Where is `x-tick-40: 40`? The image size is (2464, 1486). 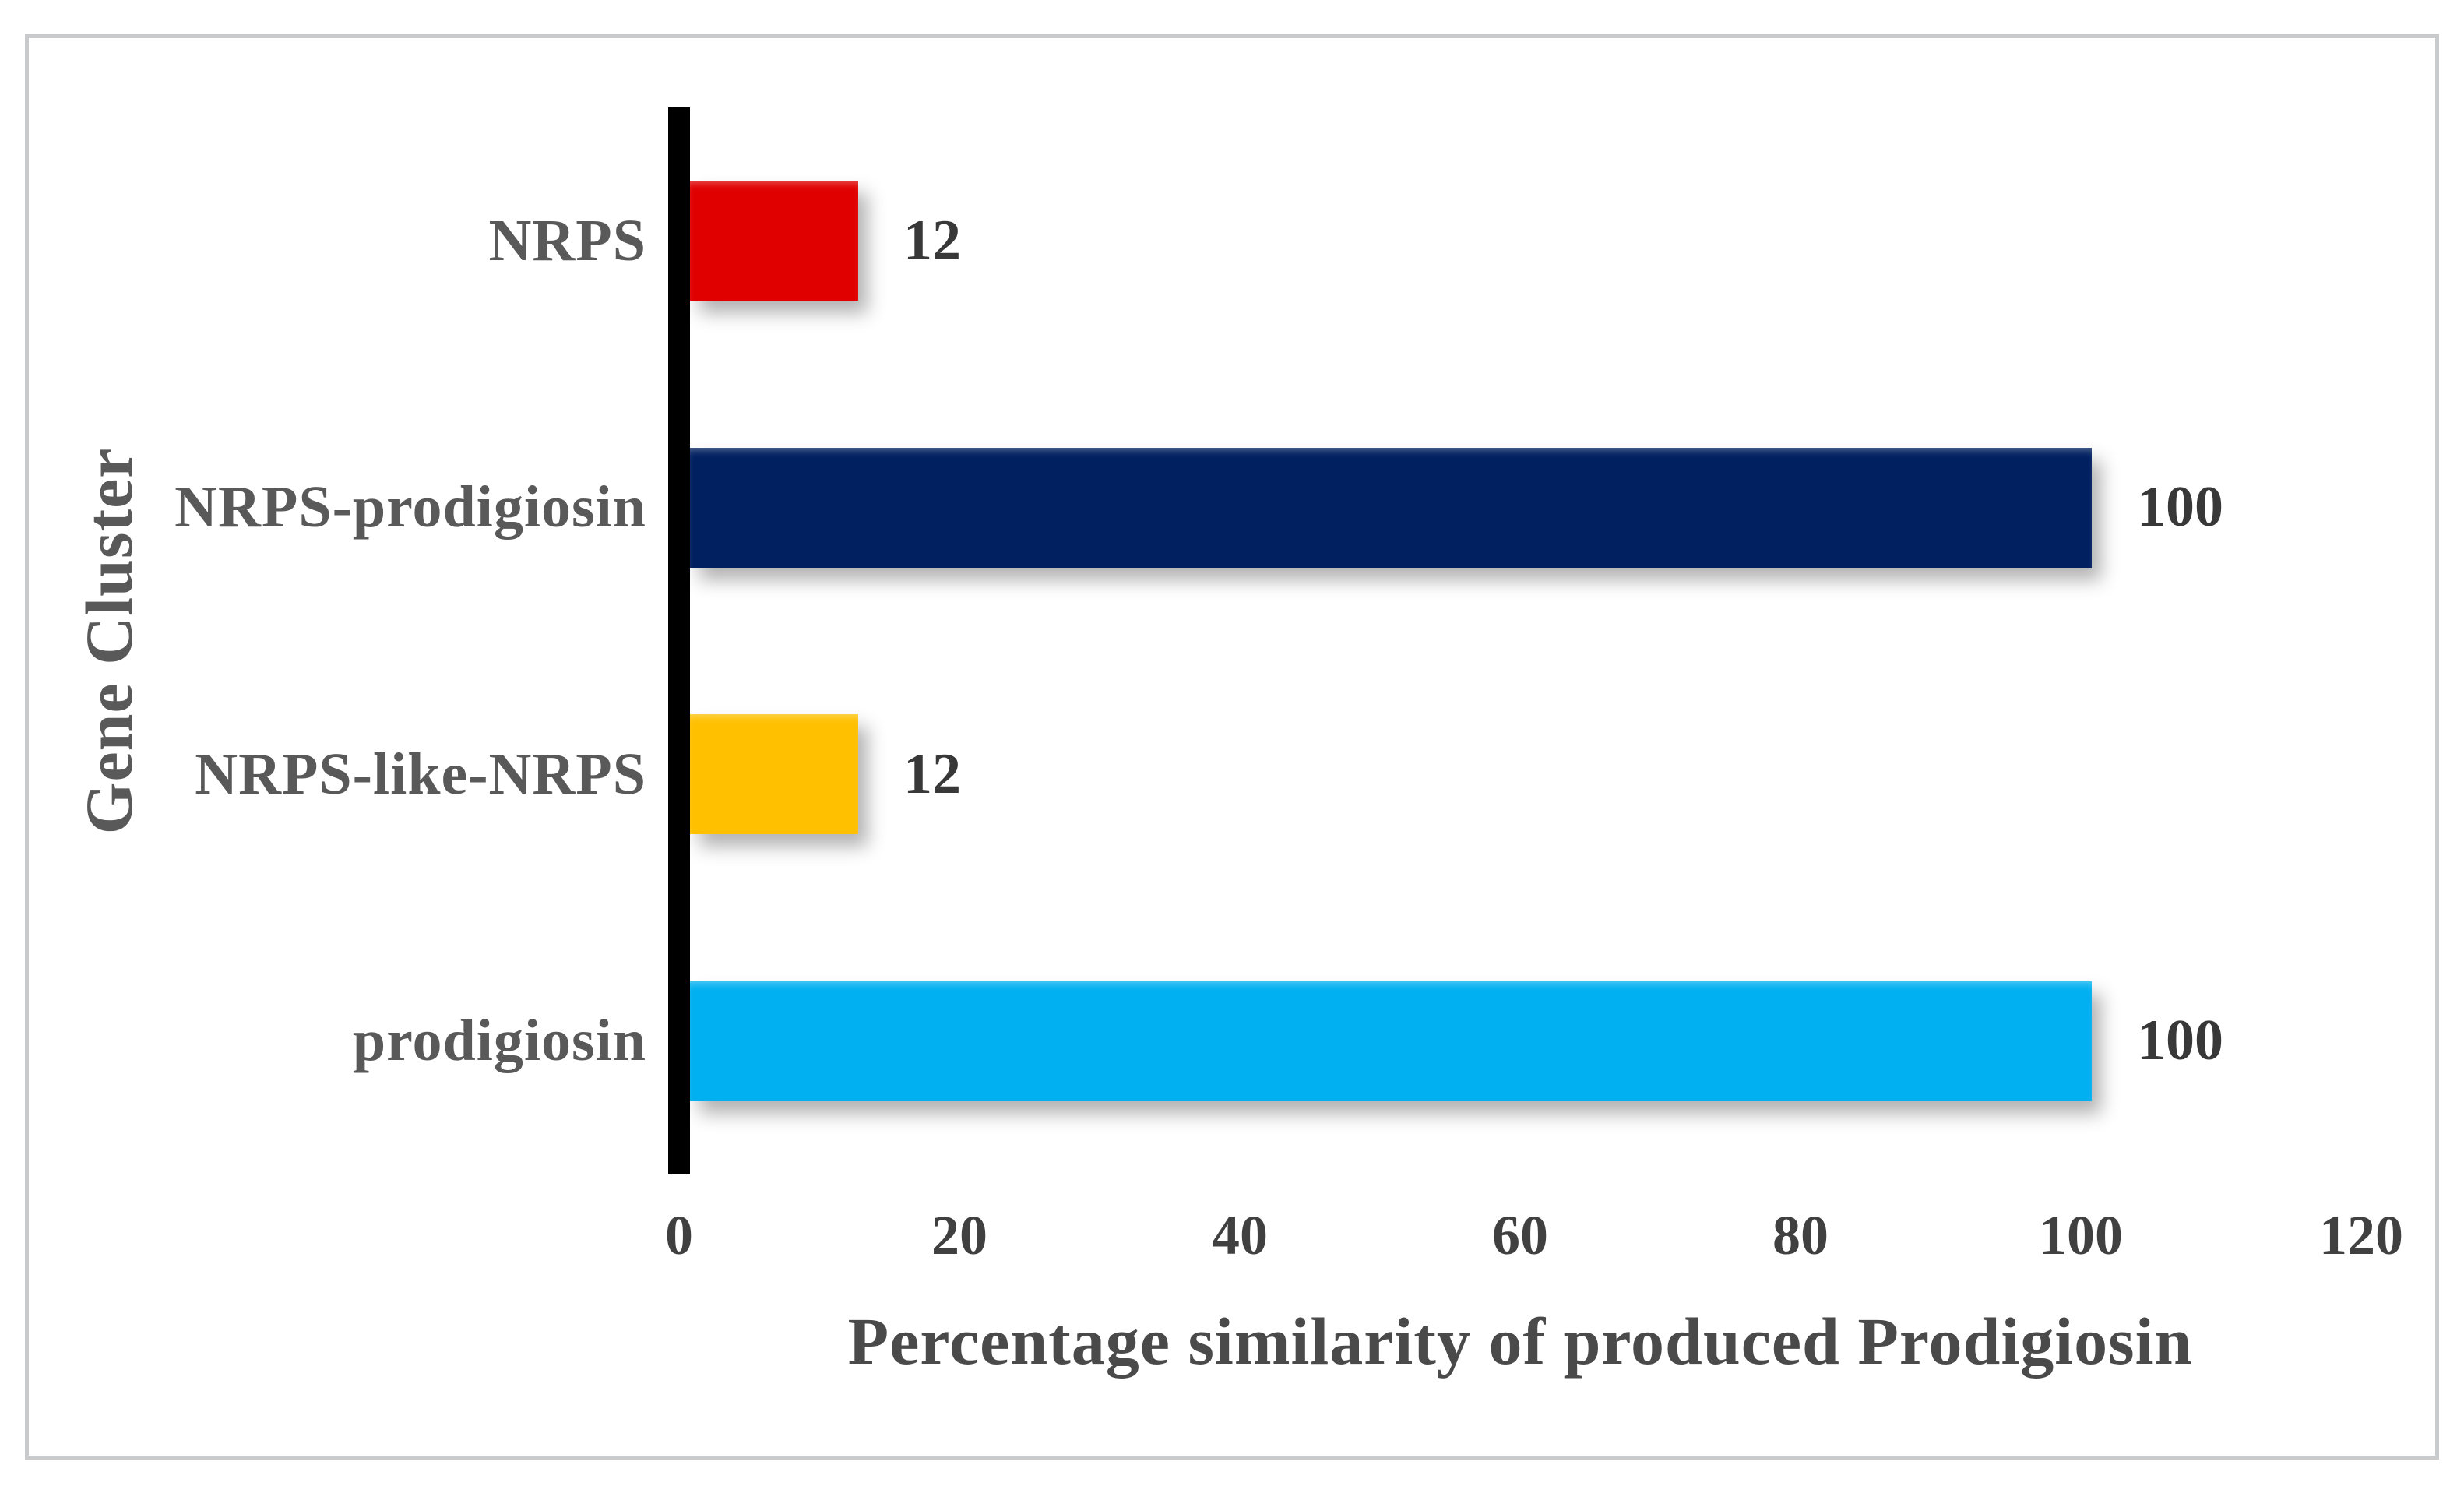
x-tick-40: 40 is located at coordinates (1240, 1235).